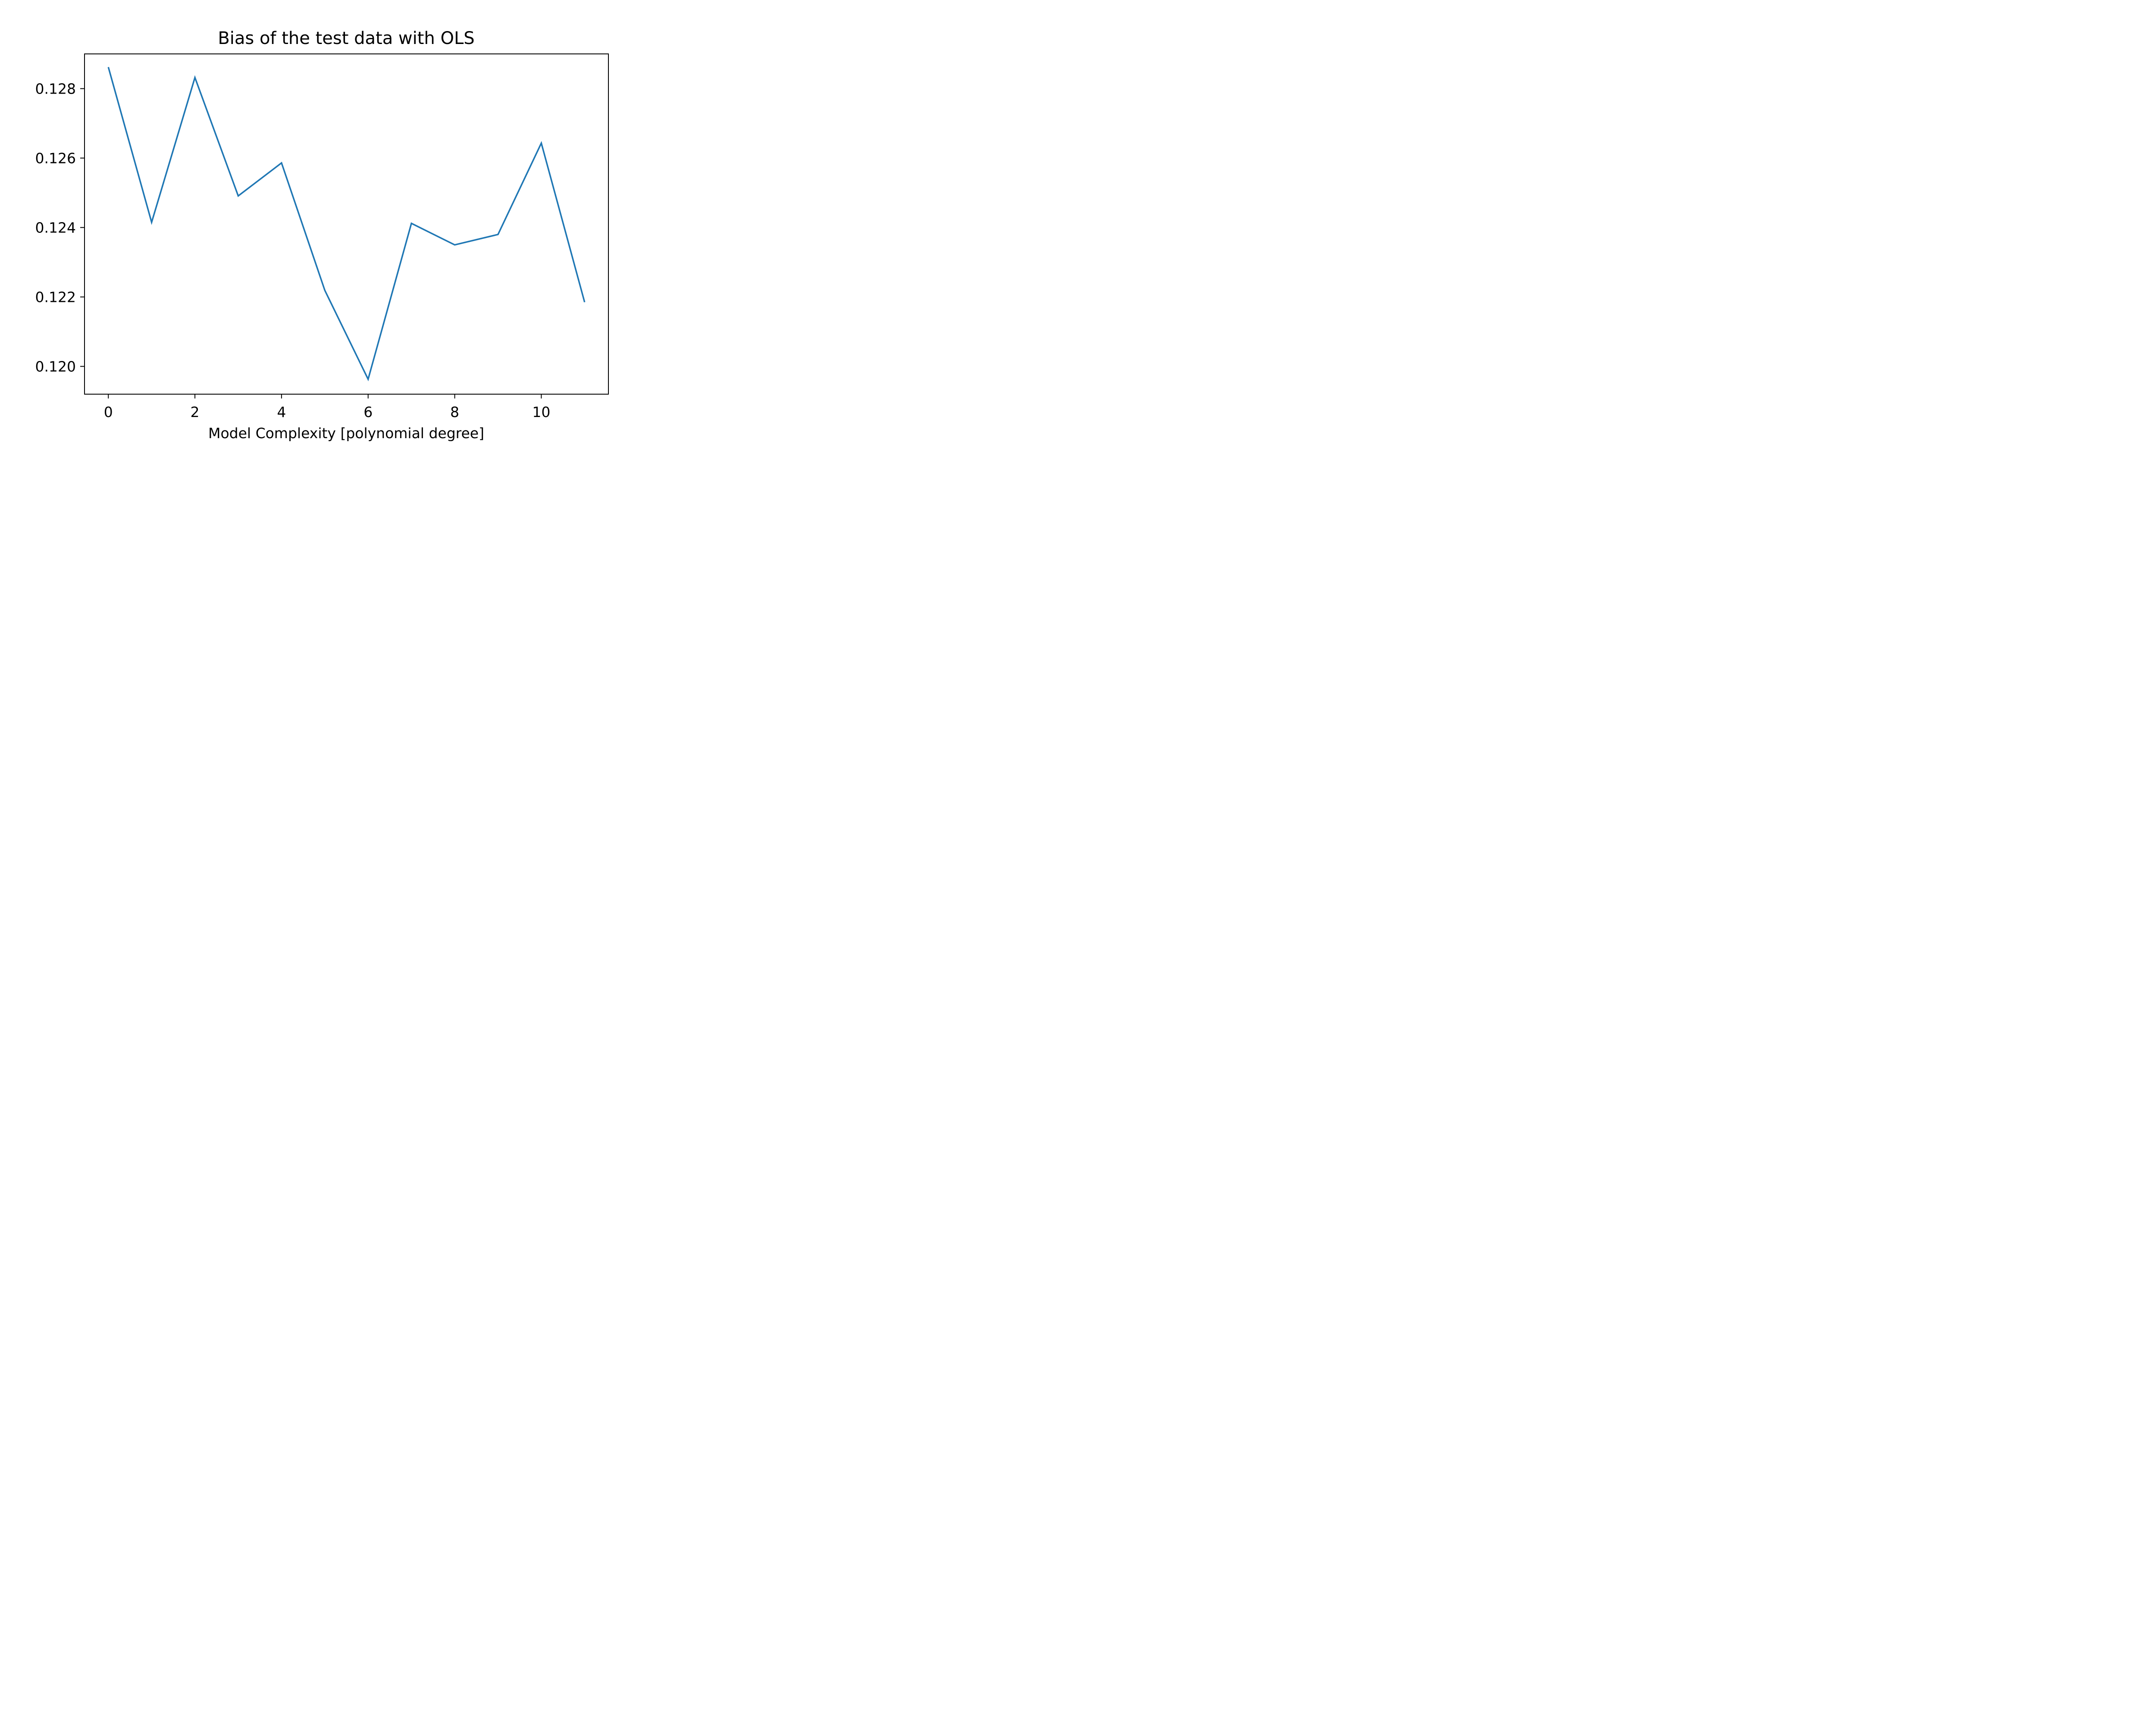  Describe the element at coordinates (108, 412) in the screenshot. I see `x-tick-label: 0` at that location.